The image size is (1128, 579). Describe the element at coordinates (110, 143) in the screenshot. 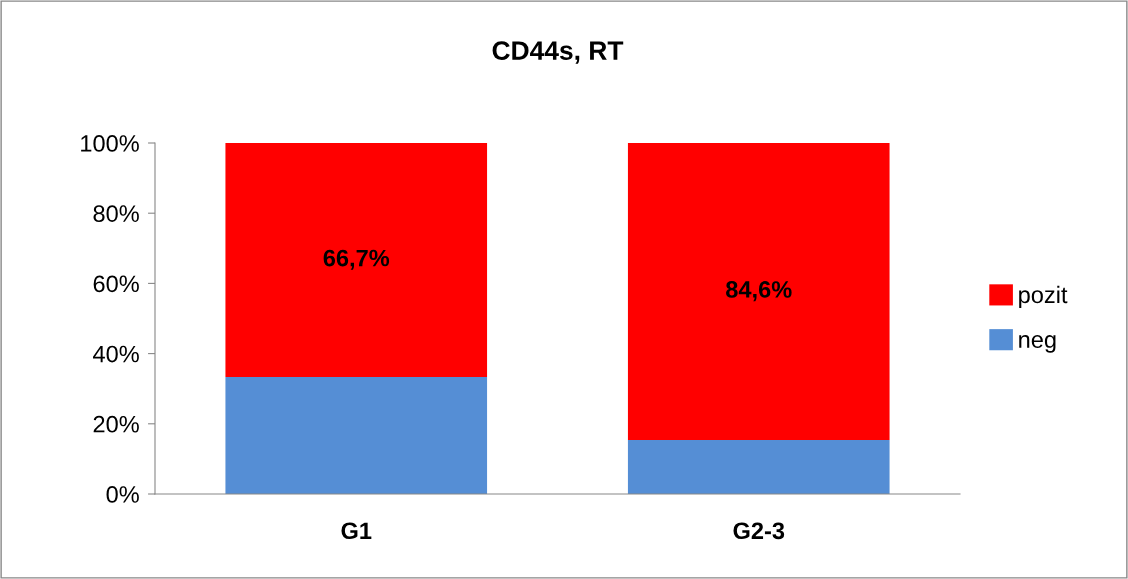

I see `y-tick-label: 100%` at that location.